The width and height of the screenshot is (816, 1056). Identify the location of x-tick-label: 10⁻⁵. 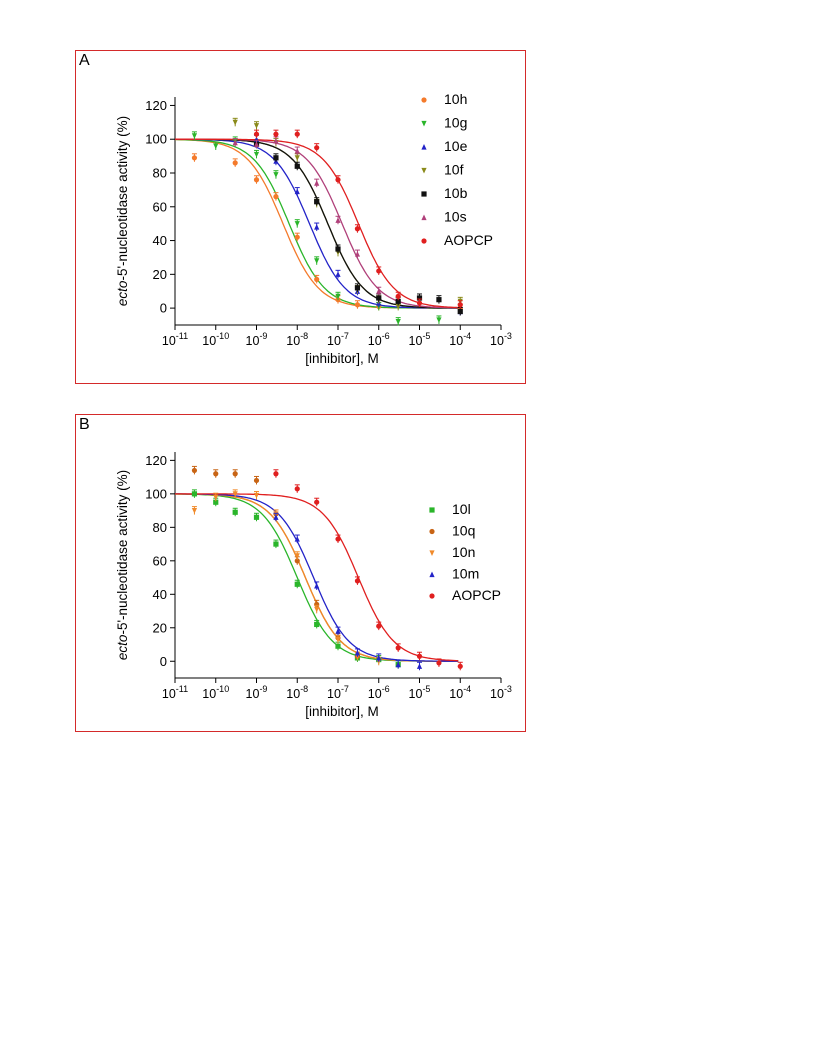
(420, 339).